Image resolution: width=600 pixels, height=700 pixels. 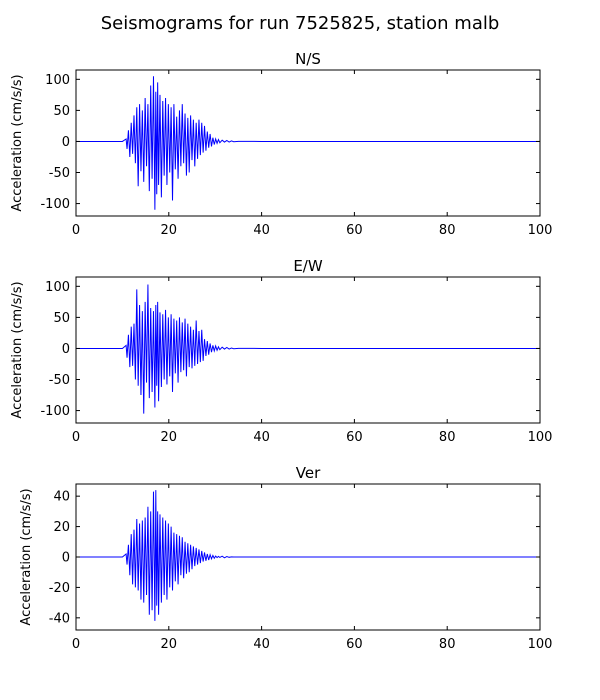 What do you see at coordinates (61, 527) in the screenshot?
I see `y-tick-label: 20` at bounding box center [61, 527].